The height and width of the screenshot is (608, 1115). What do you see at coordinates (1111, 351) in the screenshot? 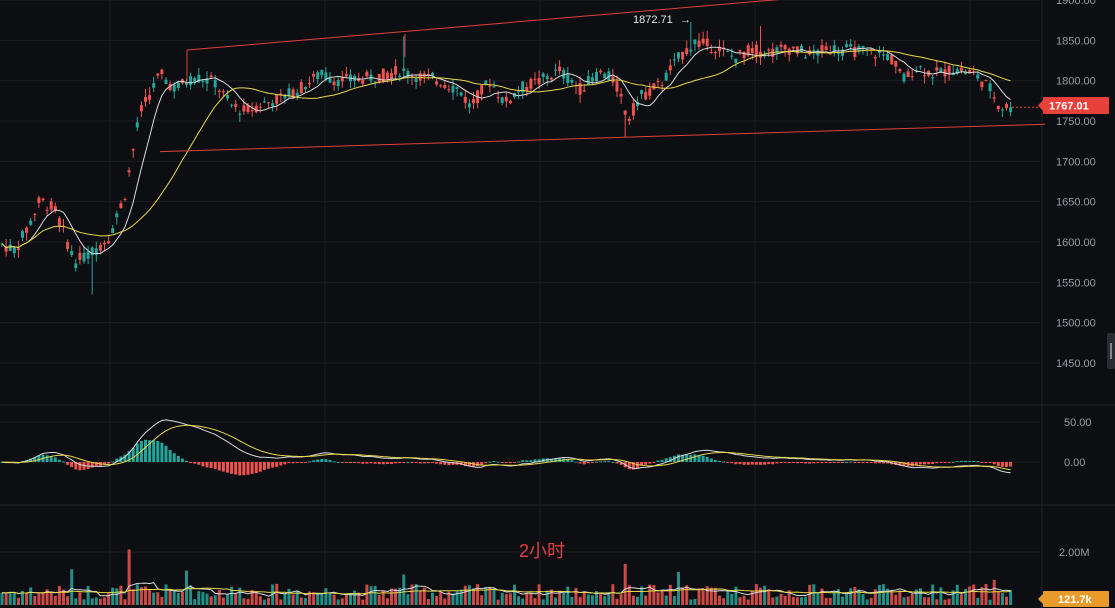
I see `scroll-handle` at bounding box center [1111, 351].